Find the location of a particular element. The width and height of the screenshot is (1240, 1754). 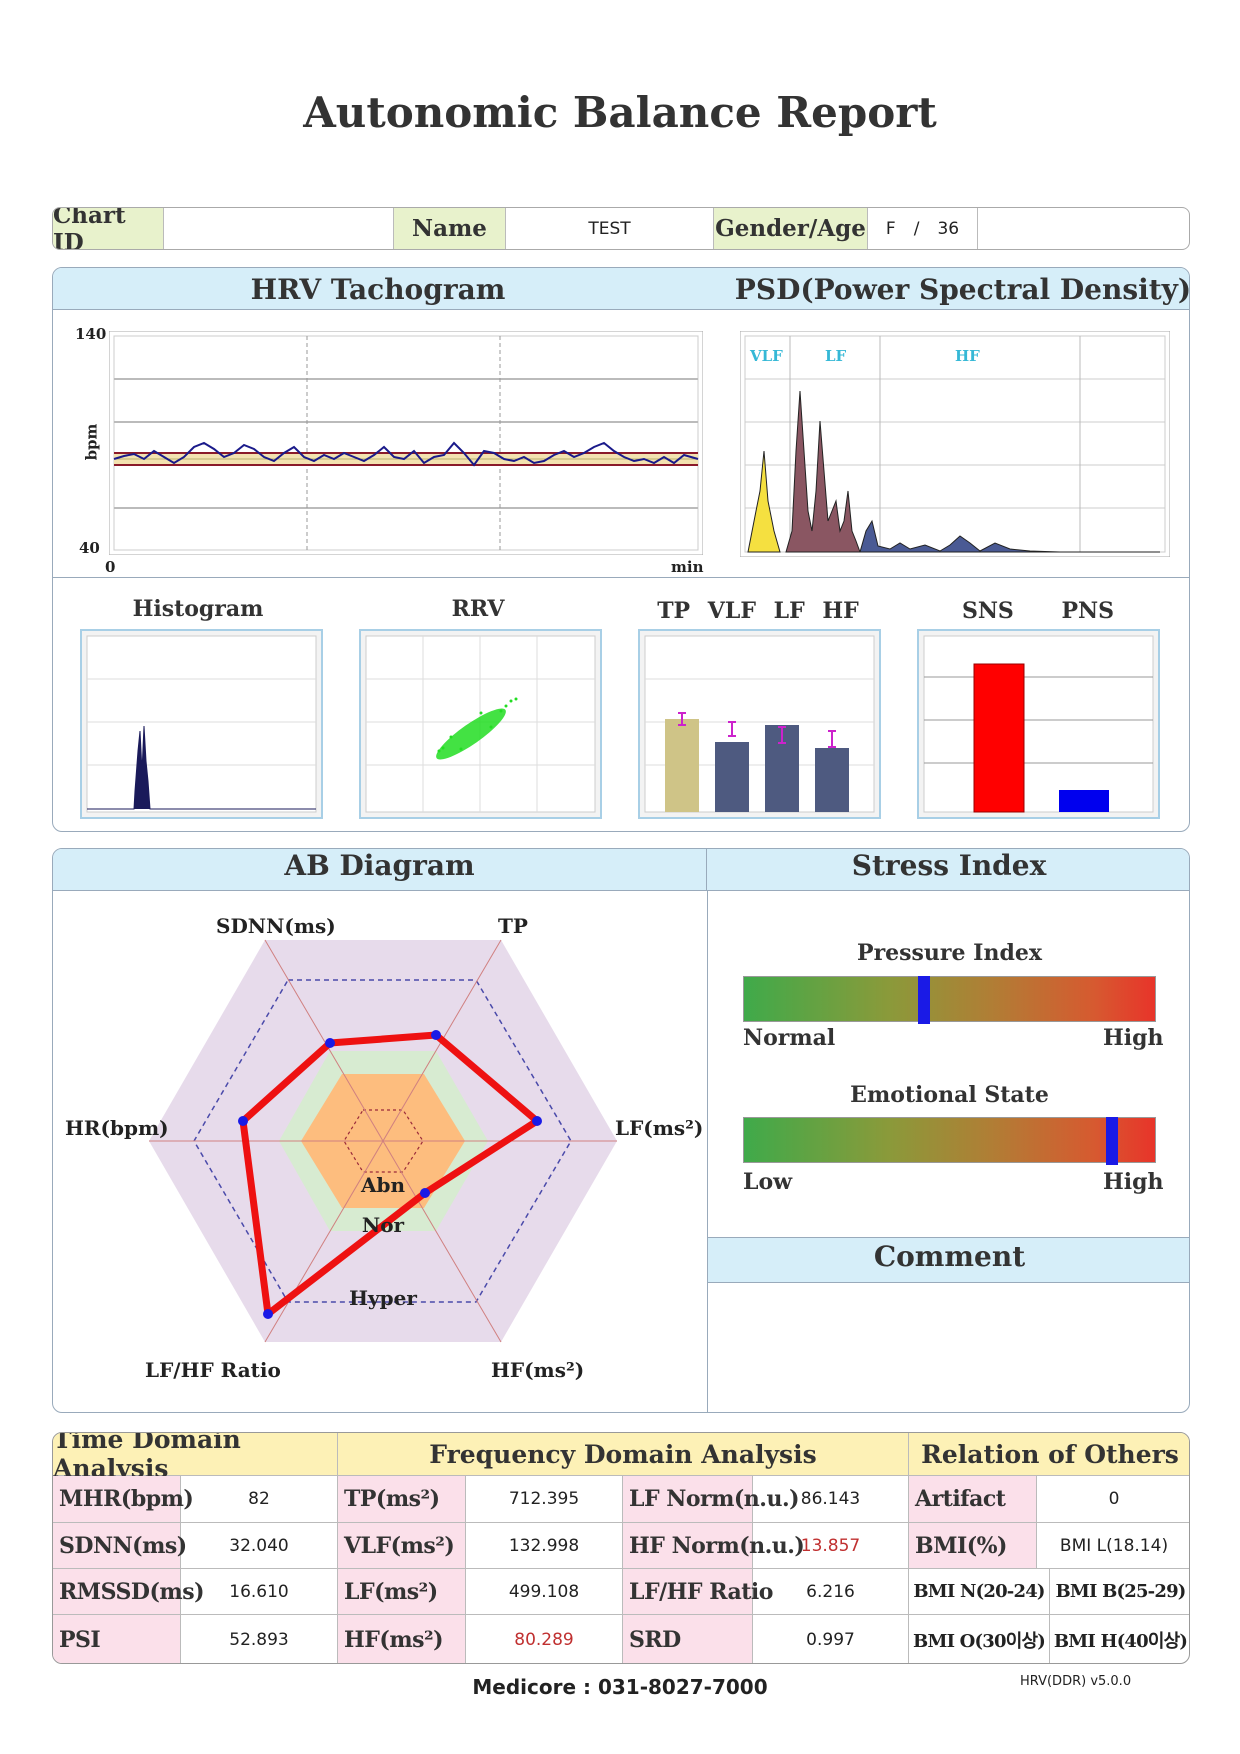

tachogram-y-label: bpm is located at coordinates (91, 442).